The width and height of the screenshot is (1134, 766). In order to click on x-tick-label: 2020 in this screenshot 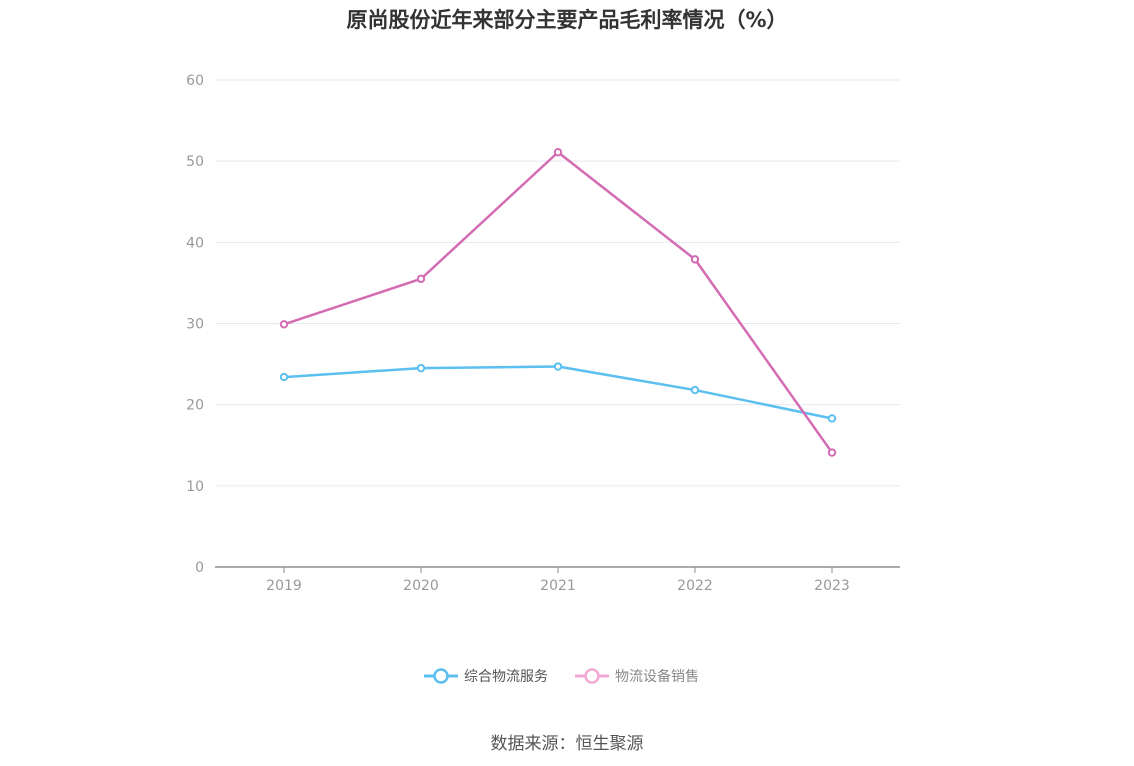, I will do `click(421, 586)`.